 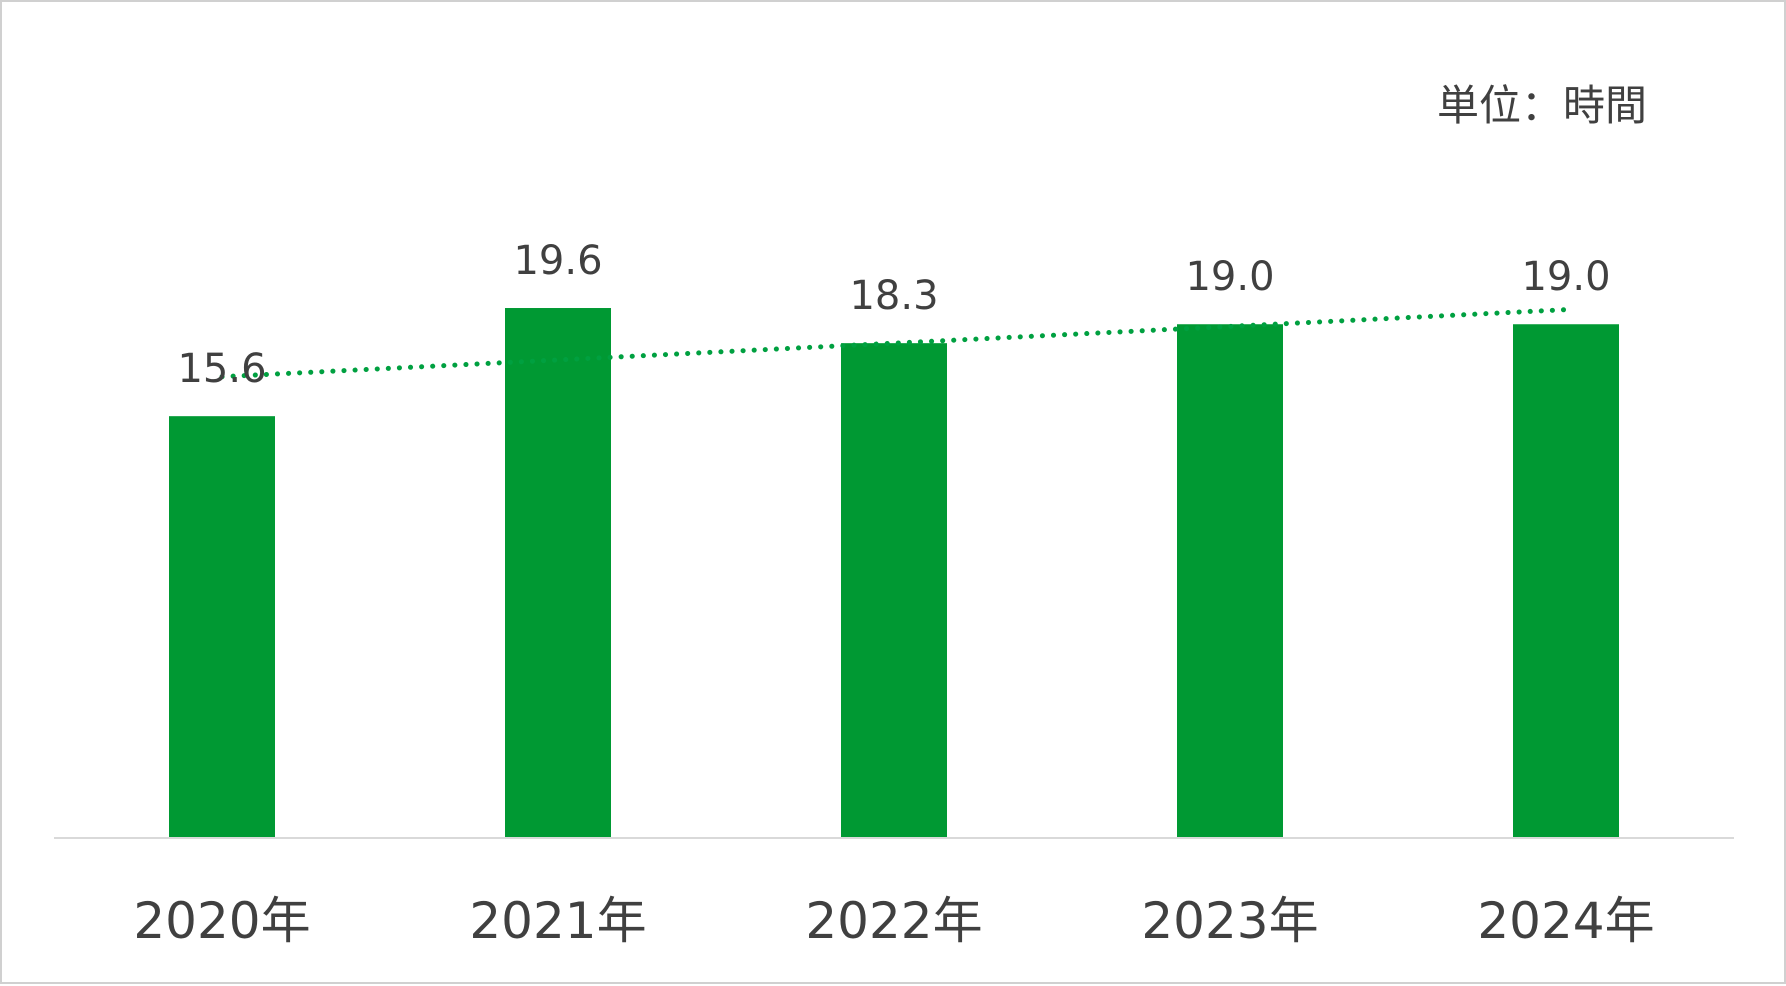 I want to click on data-label-2024年: 19.0, so click(x=1565, y=277).